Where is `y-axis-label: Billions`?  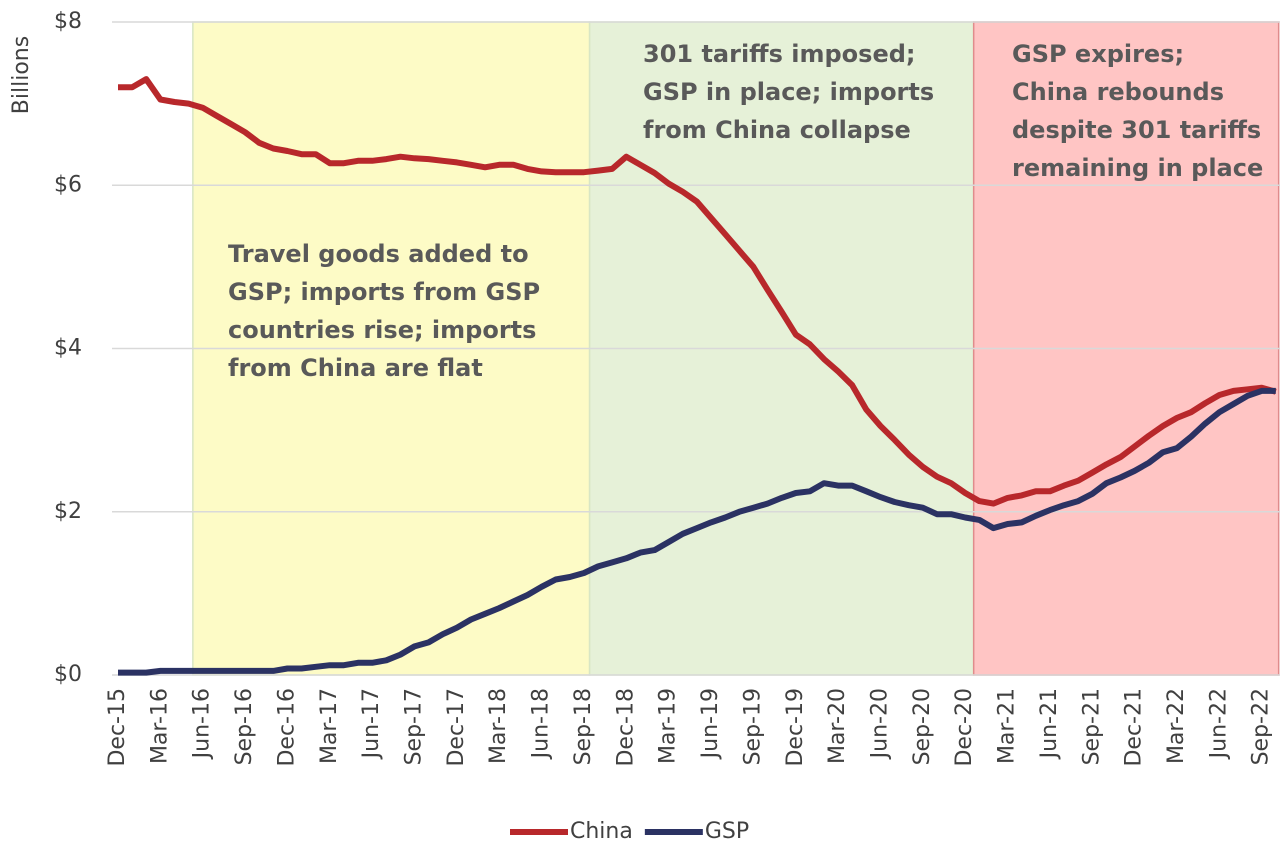 y-axis-label: Billions is located at coordinates (21, 75).